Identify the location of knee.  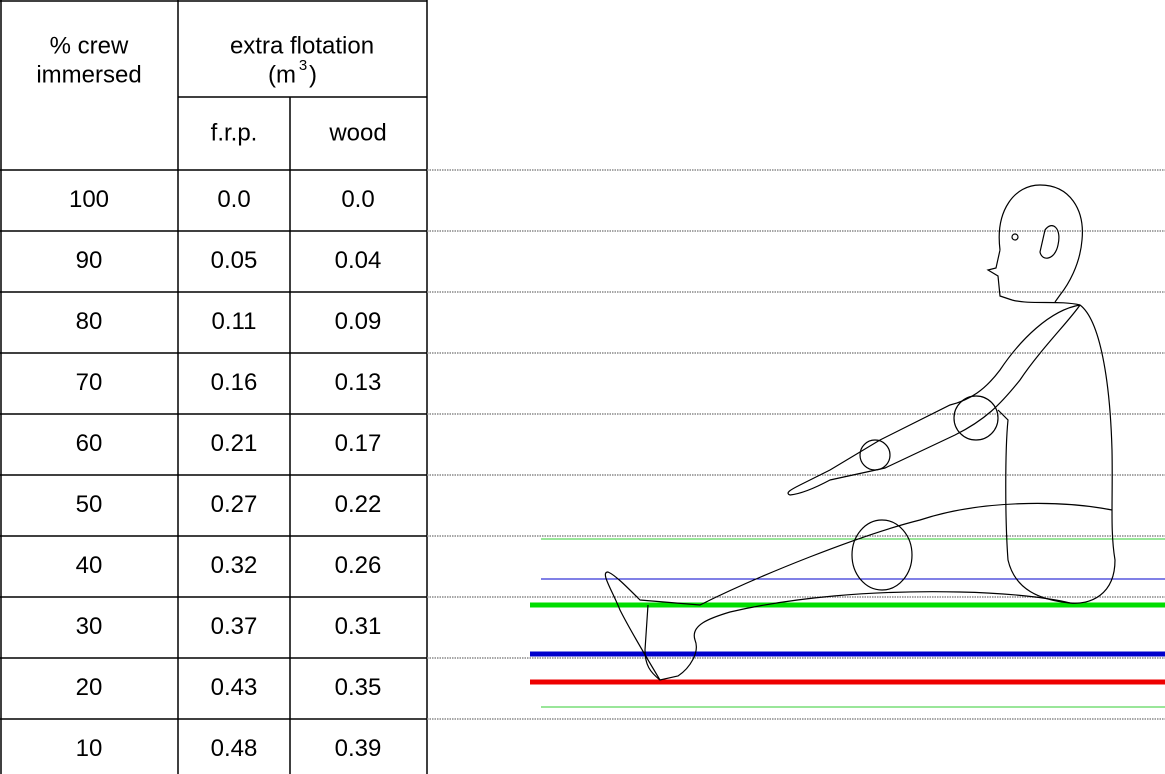
(882, 555).